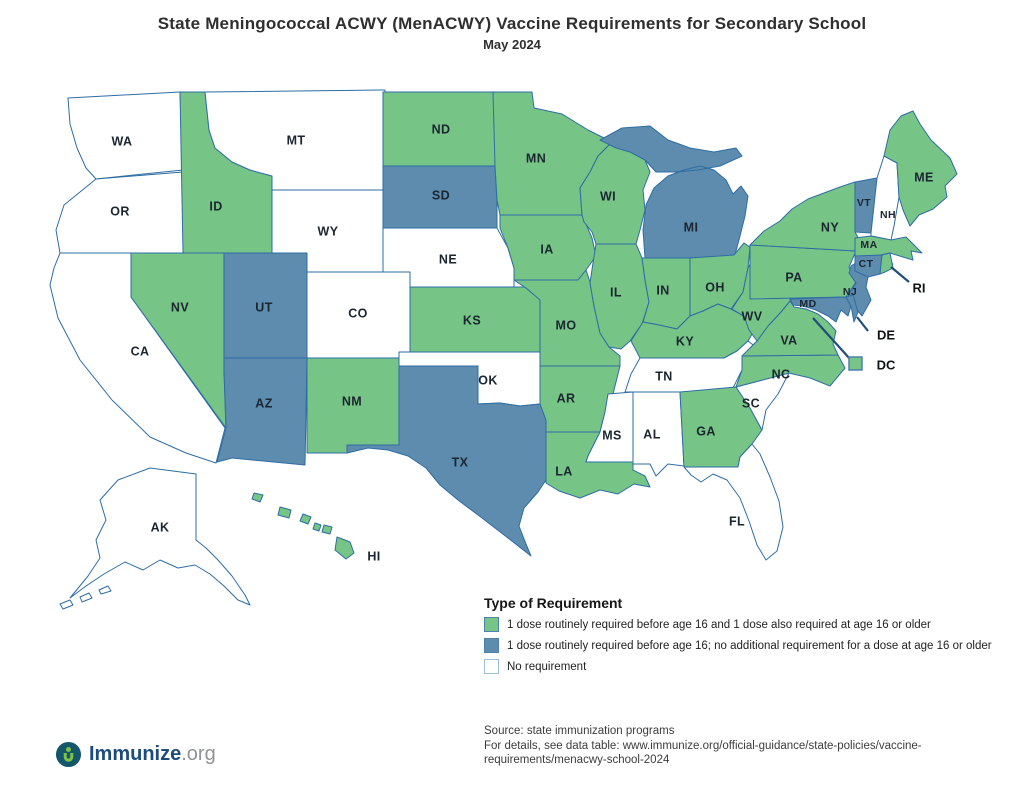  Describe the element at coordinates (448, 259) in the screenshot. I see `state-label-ne: NE` at that location.